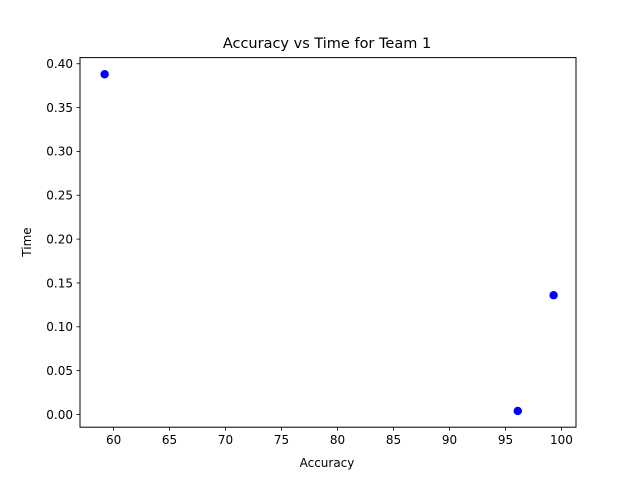 This screenshot has height=480, width=640. Describe the element at coordinates (393, 440) in the screenshot. I see `x-tick-label: 85` at that location.